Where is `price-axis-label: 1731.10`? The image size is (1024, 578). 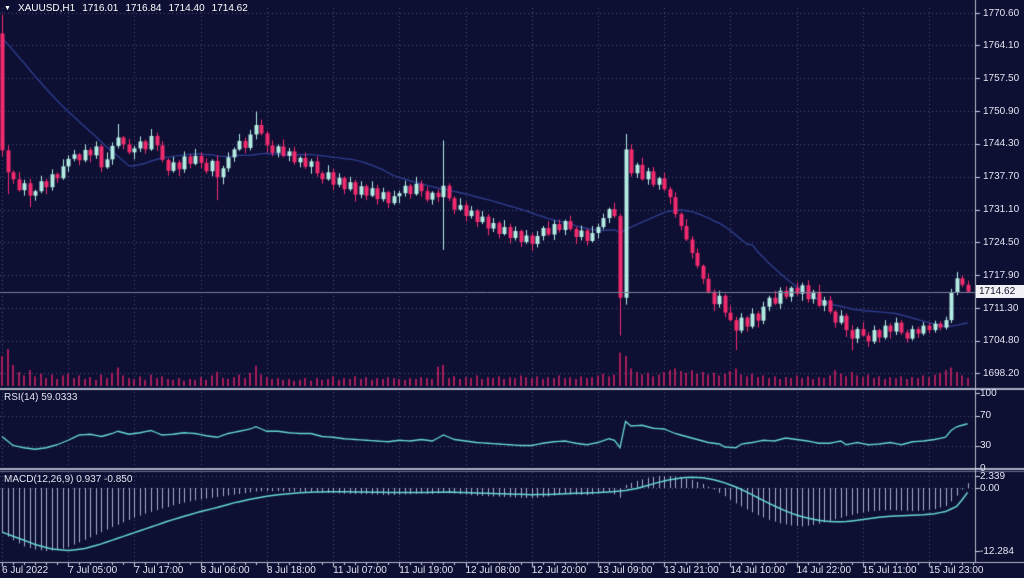
price-axis-label: 1731.10 is located at coordinates (1001, 210).